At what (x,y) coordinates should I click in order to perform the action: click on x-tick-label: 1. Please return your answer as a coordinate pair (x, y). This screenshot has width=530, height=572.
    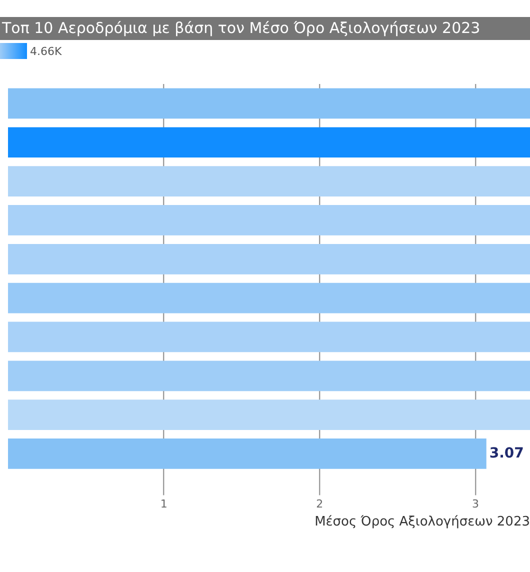
    Looking at the image, I should click on (164, 504).